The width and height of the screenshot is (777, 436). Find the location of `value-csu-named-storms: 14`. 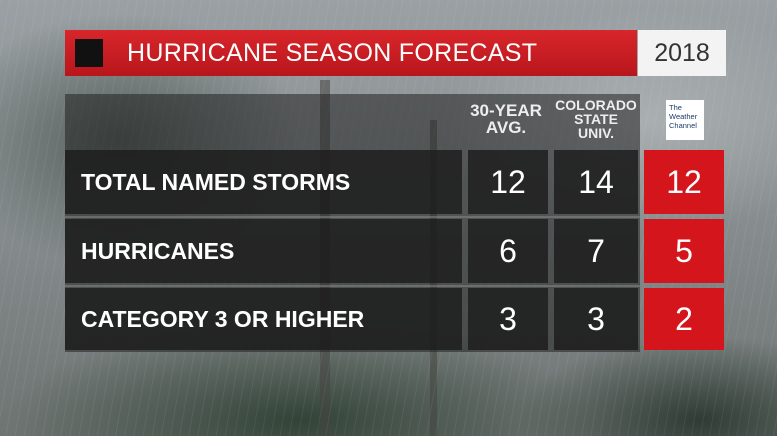

value-csu-named-storms: 14 is located at coordinates (596, 182).